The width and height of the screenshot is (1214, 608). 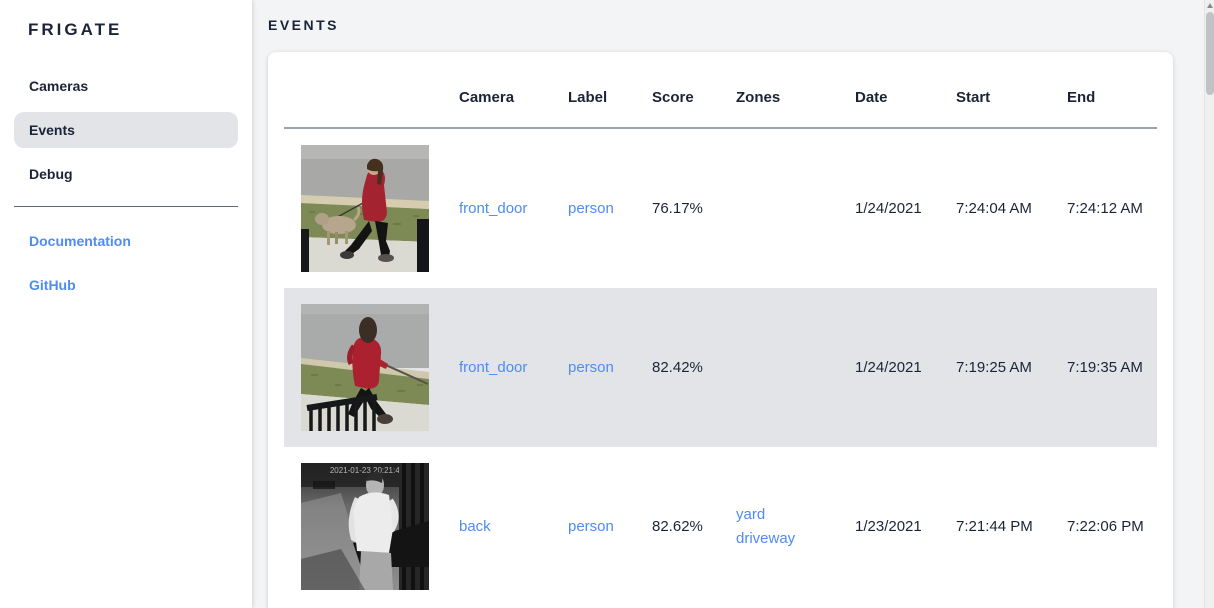 I want to click on start-value: 7:21:44 PM, so click(x=994, y=526).